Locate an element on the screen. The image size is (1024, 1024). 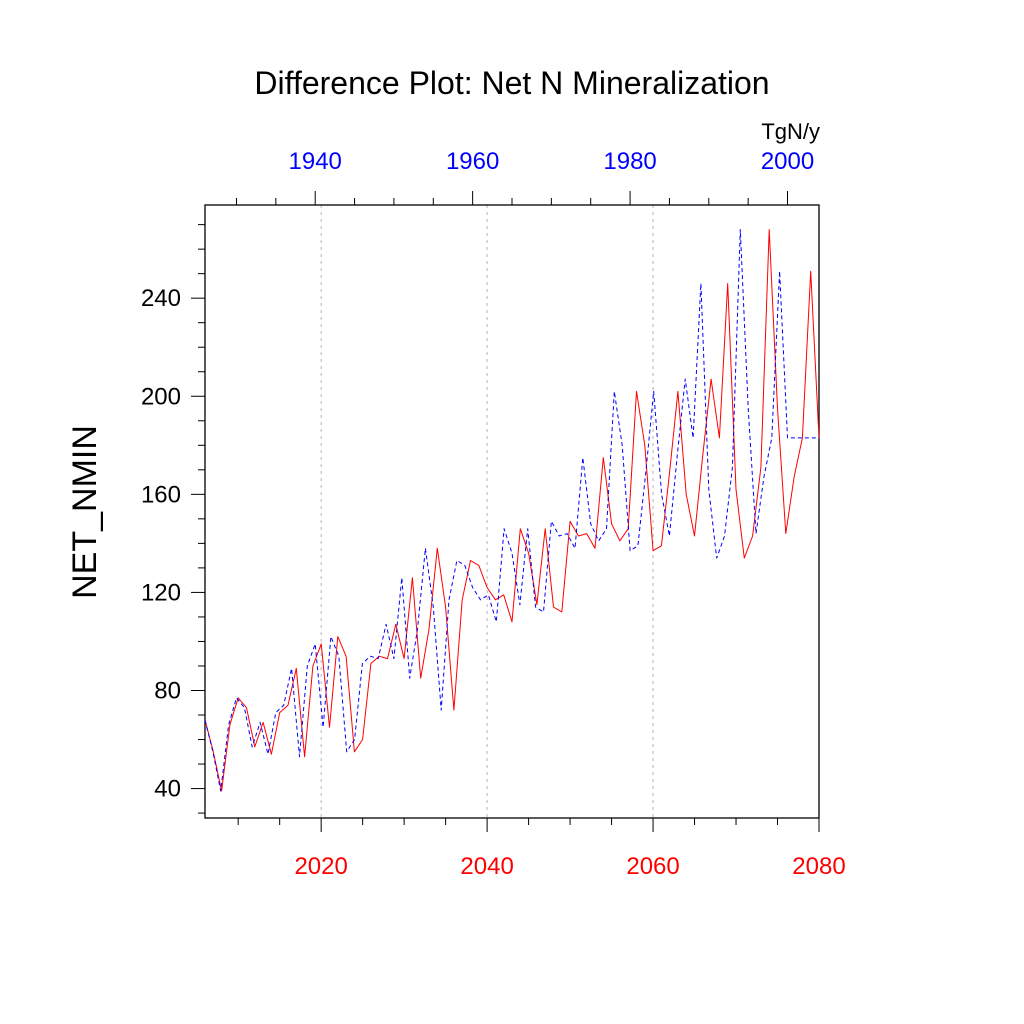
y-tick-label: 240 is located at coordinates (161, 298).